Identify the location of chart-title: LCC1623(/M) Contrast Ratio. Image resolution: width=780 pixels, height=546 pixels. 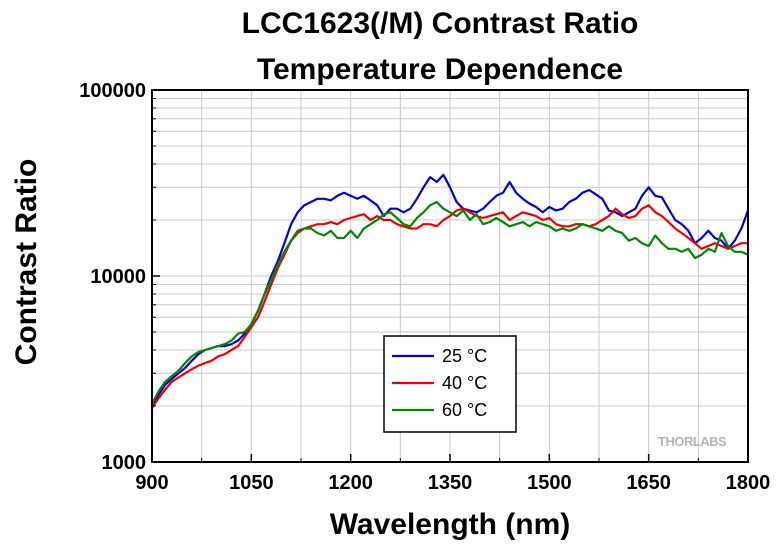
(440, 23).